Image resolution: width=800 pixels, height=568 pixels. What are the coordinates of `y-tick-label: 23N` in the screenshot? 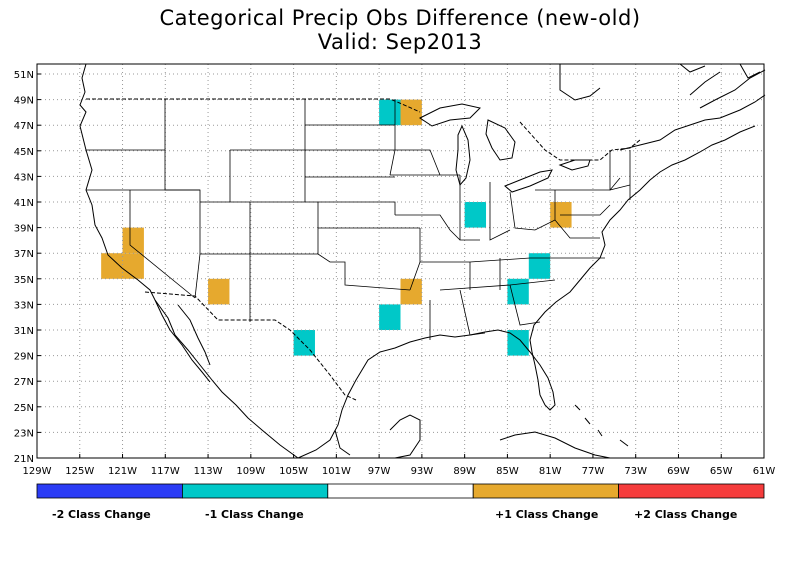 It's located at (24, 433).